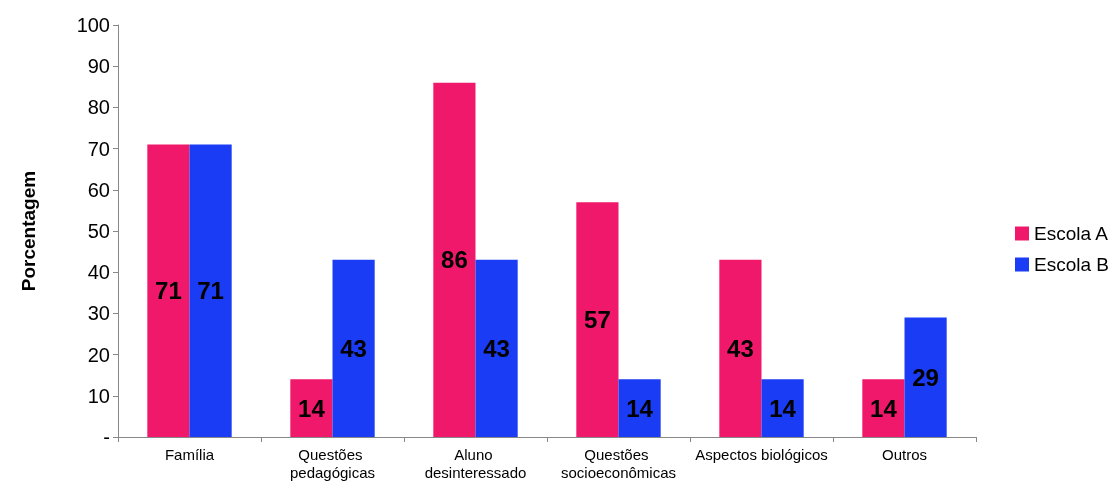 This screenshot has width=1114, height=498. What do you see at coordinates (98, 66) in the screenshot?
I see `y-tick-label: 90` at bounding box center [98, 66].